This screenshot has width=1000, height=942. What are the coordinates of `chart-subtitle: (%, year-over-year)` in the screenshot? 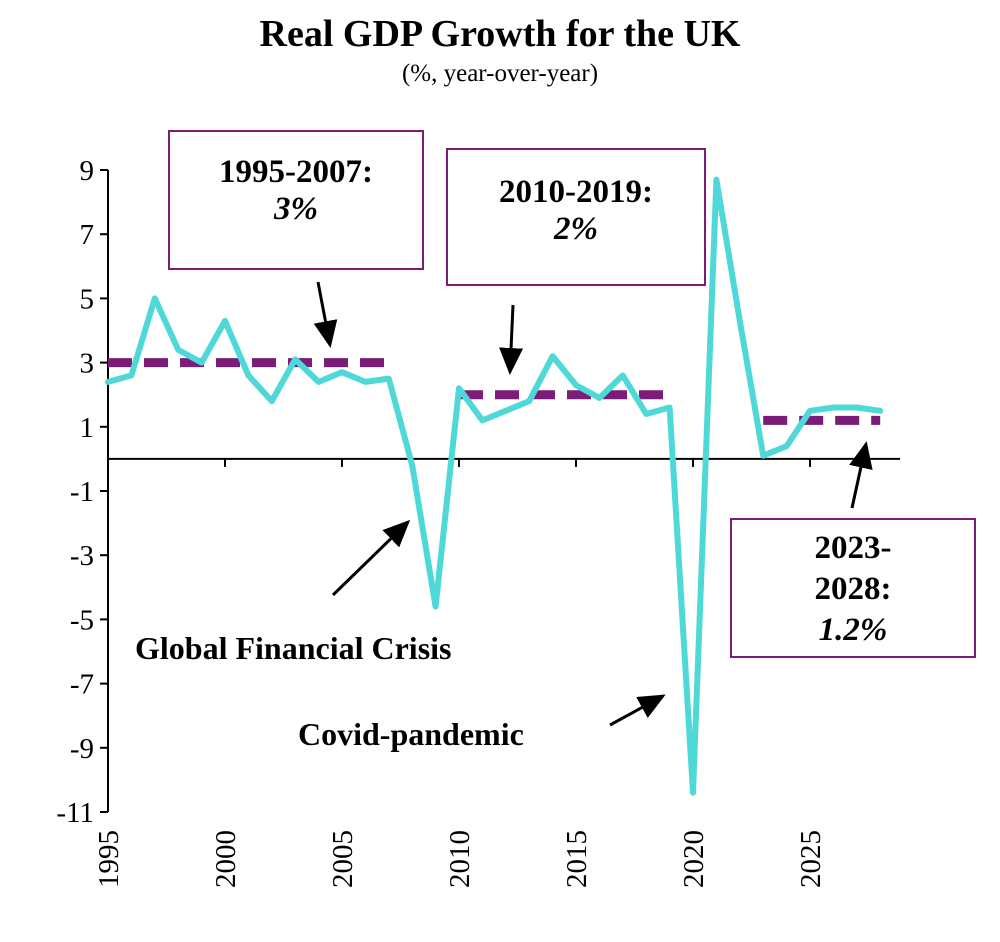 It's located at (500, 73).